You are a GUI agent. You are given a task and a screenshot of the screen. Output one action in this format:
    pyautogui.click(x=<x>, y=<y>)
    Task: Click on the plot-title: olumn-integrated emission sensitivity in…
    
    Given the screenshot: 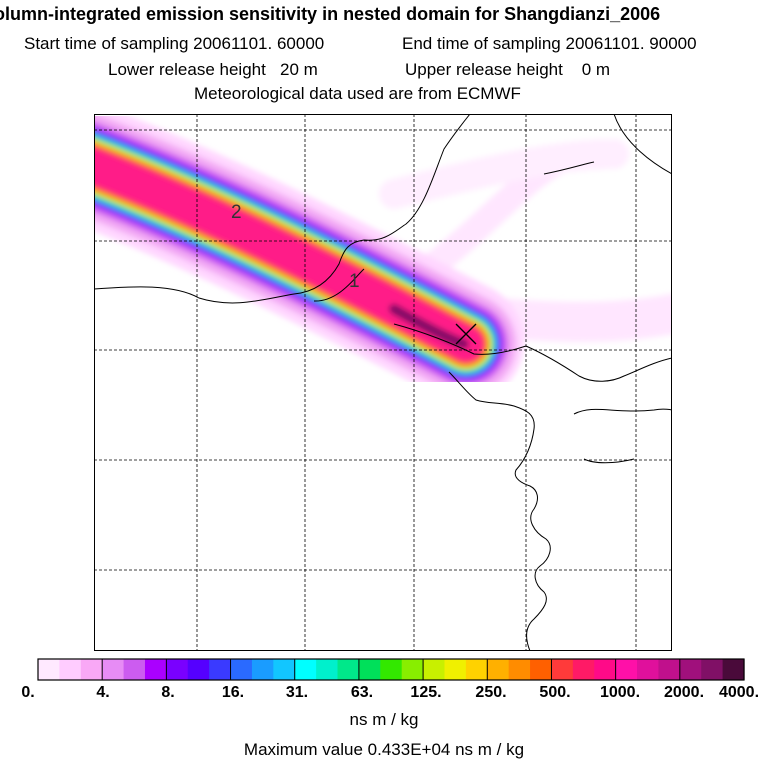 What is the action you would take?
    pyautogui.click(x=330, y=14)
    